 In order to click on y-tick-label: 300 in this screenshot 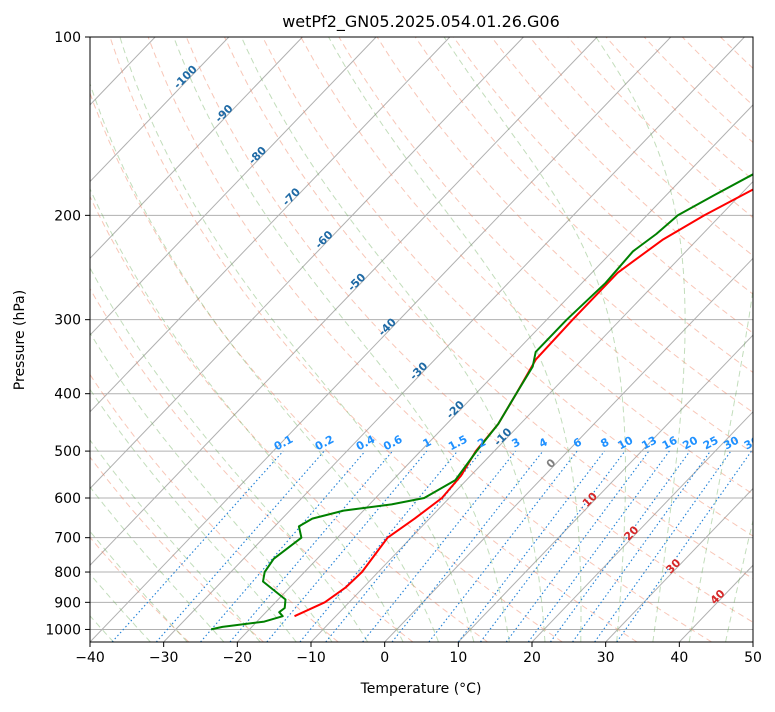, I will do `click(67, 321)`.